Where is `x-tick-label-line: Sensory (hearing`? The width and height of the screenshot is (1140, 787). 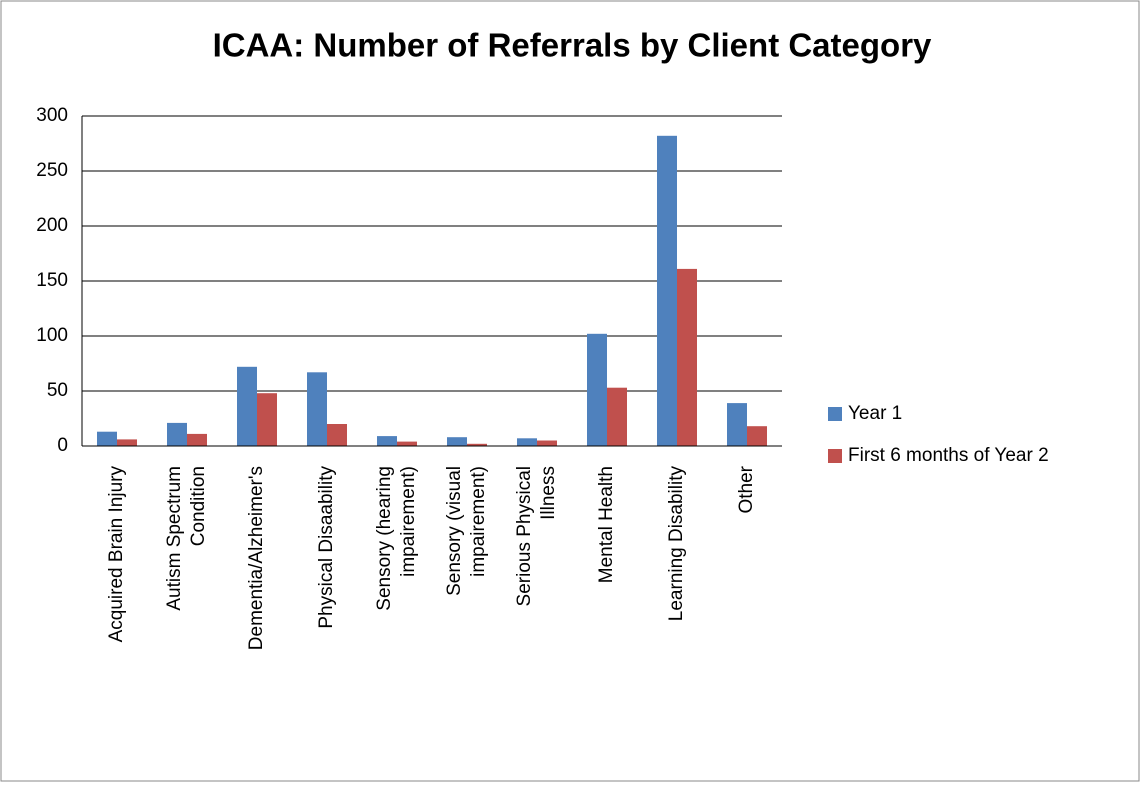
x-tick-label-line: Sensory (hearing is located at coordinates (384, 538).